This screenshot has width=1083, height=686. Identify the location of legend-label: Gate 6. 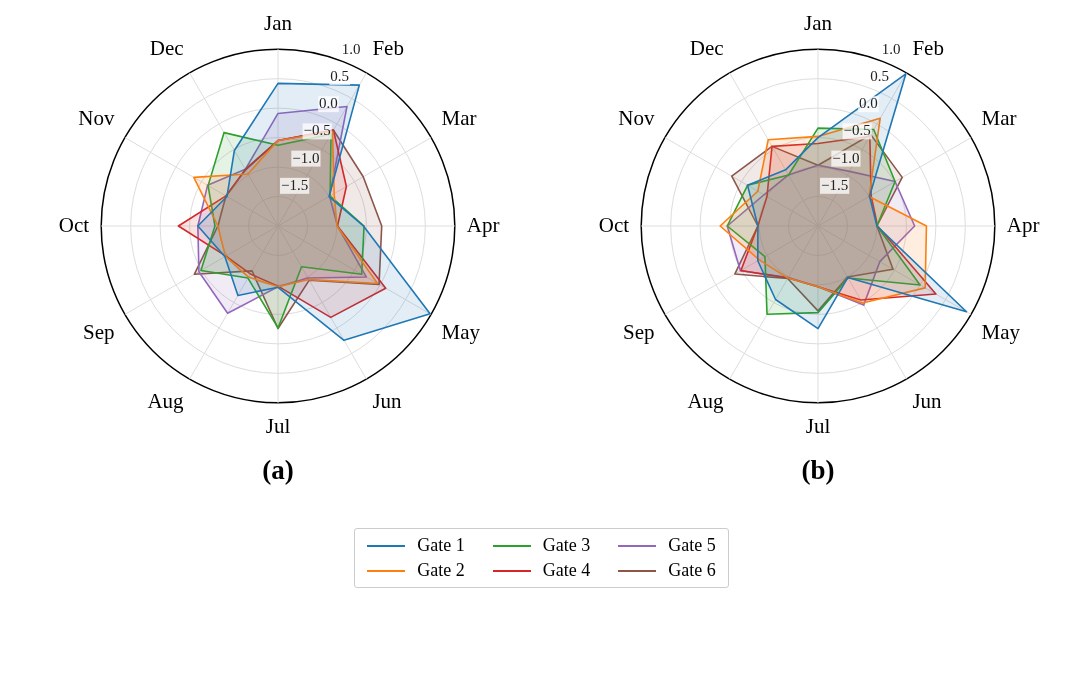
(692, 570).